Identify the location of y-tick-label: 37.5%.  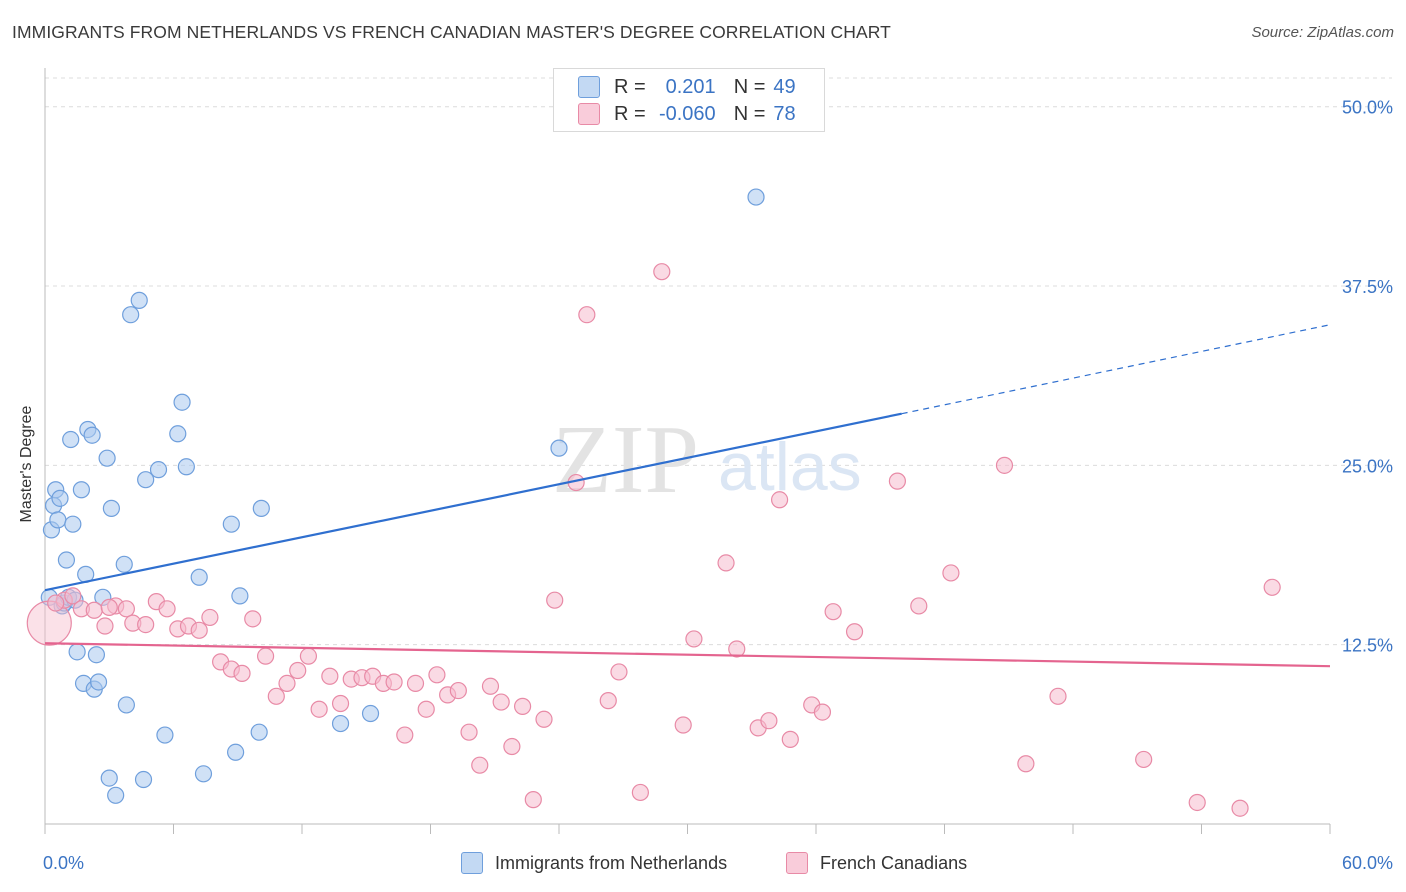
(1367, 287).